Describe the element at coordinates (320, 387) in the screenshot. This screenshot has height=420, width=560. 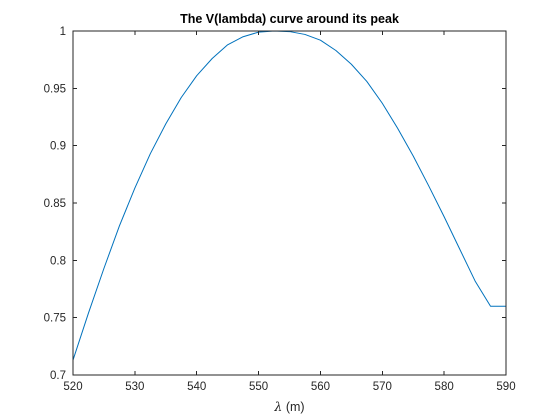
I see `x-tick-label: 560` at that location.